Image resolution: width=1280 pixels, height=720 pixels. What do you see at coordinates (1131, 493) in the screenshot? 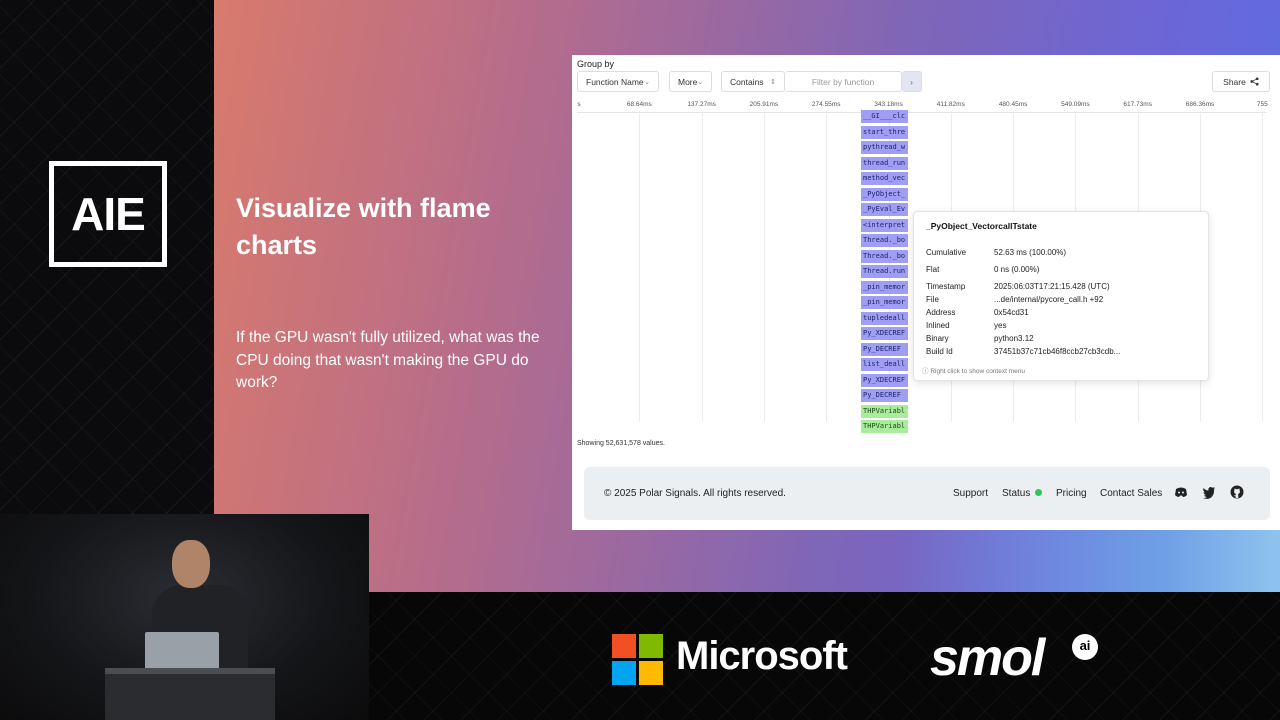
I see `contact-sales-link: Contact Sales` at bounding box center [1131, 493].